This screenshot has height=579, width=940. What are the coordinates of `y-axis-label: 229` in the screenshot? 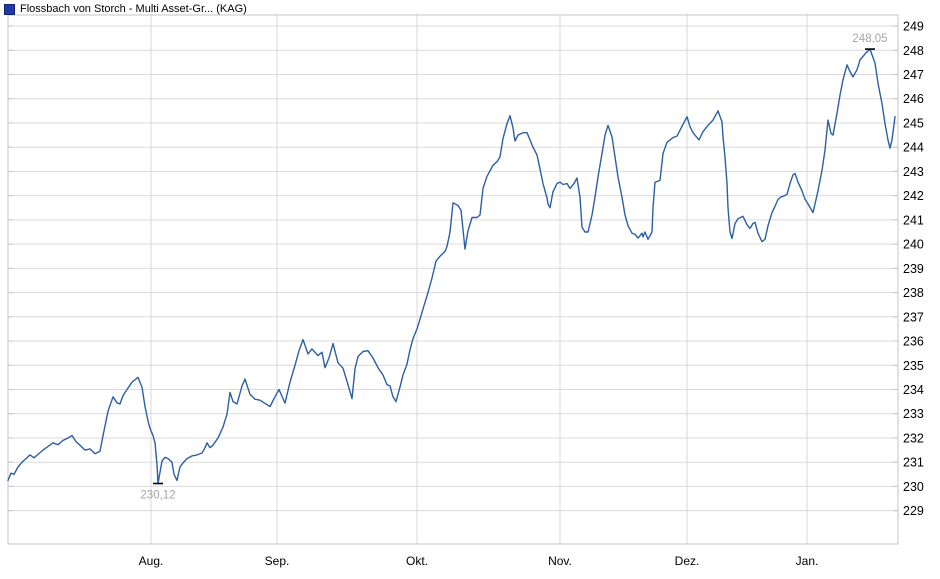 It's located at (913, 511).